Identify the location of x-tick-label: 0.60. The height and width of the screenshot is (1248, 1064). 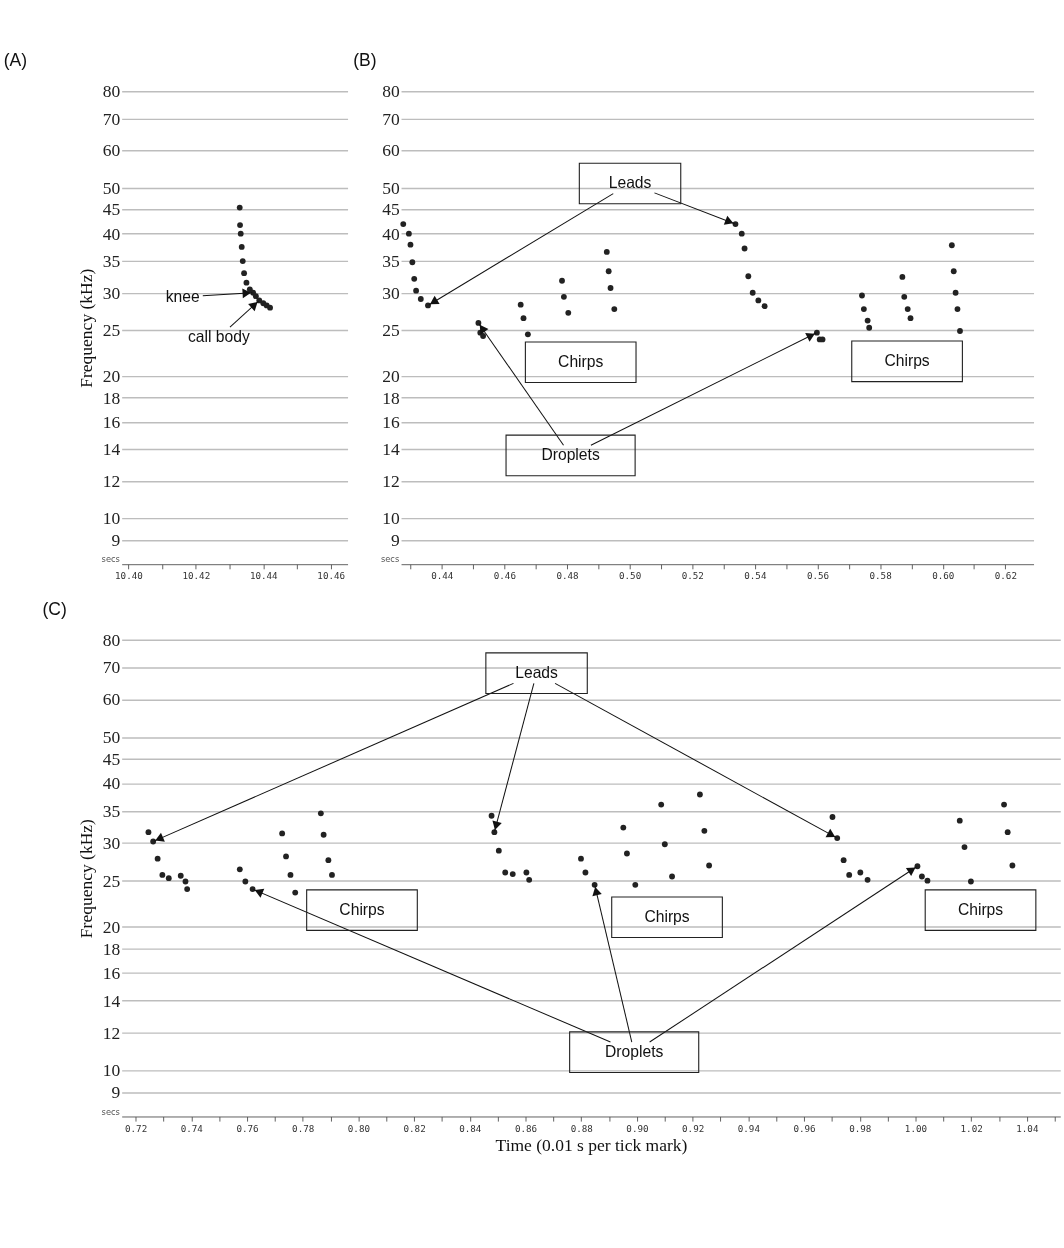
(943, 576).